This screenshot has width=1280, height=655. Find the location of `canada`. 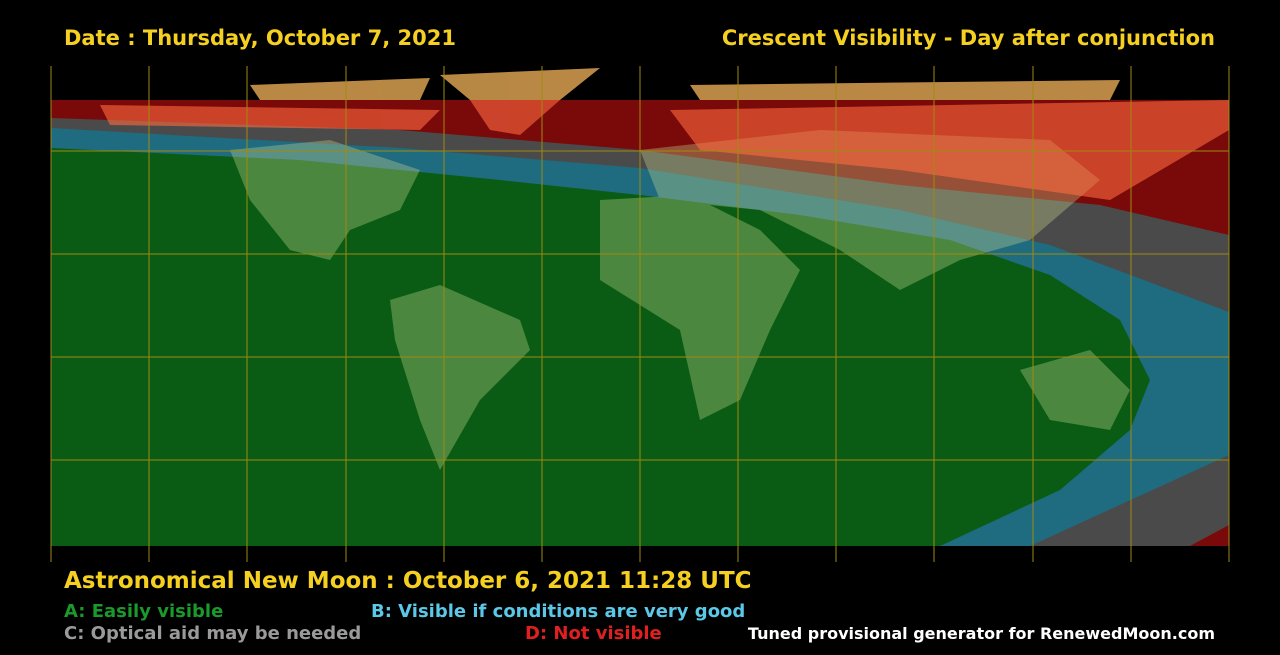

canada is located at coordinates (270, 117).